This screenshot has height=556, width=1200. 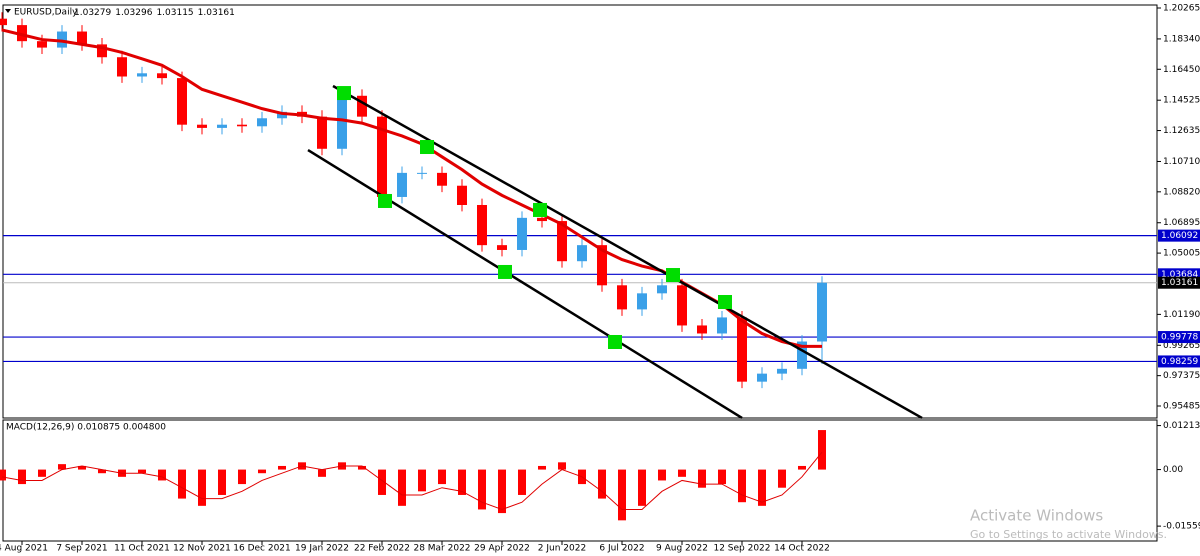 I want to click on x-tick-label: 2 Jun 2022, so click(x=562, y=549).